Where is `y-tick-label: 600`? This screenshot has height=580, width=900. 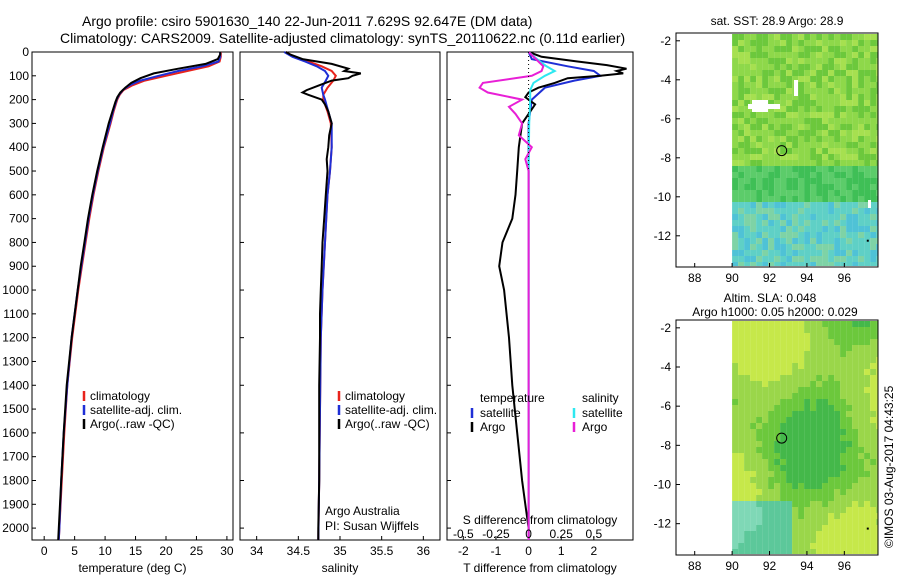 y-tick-label: 600 is located at coordinates (19, 195).